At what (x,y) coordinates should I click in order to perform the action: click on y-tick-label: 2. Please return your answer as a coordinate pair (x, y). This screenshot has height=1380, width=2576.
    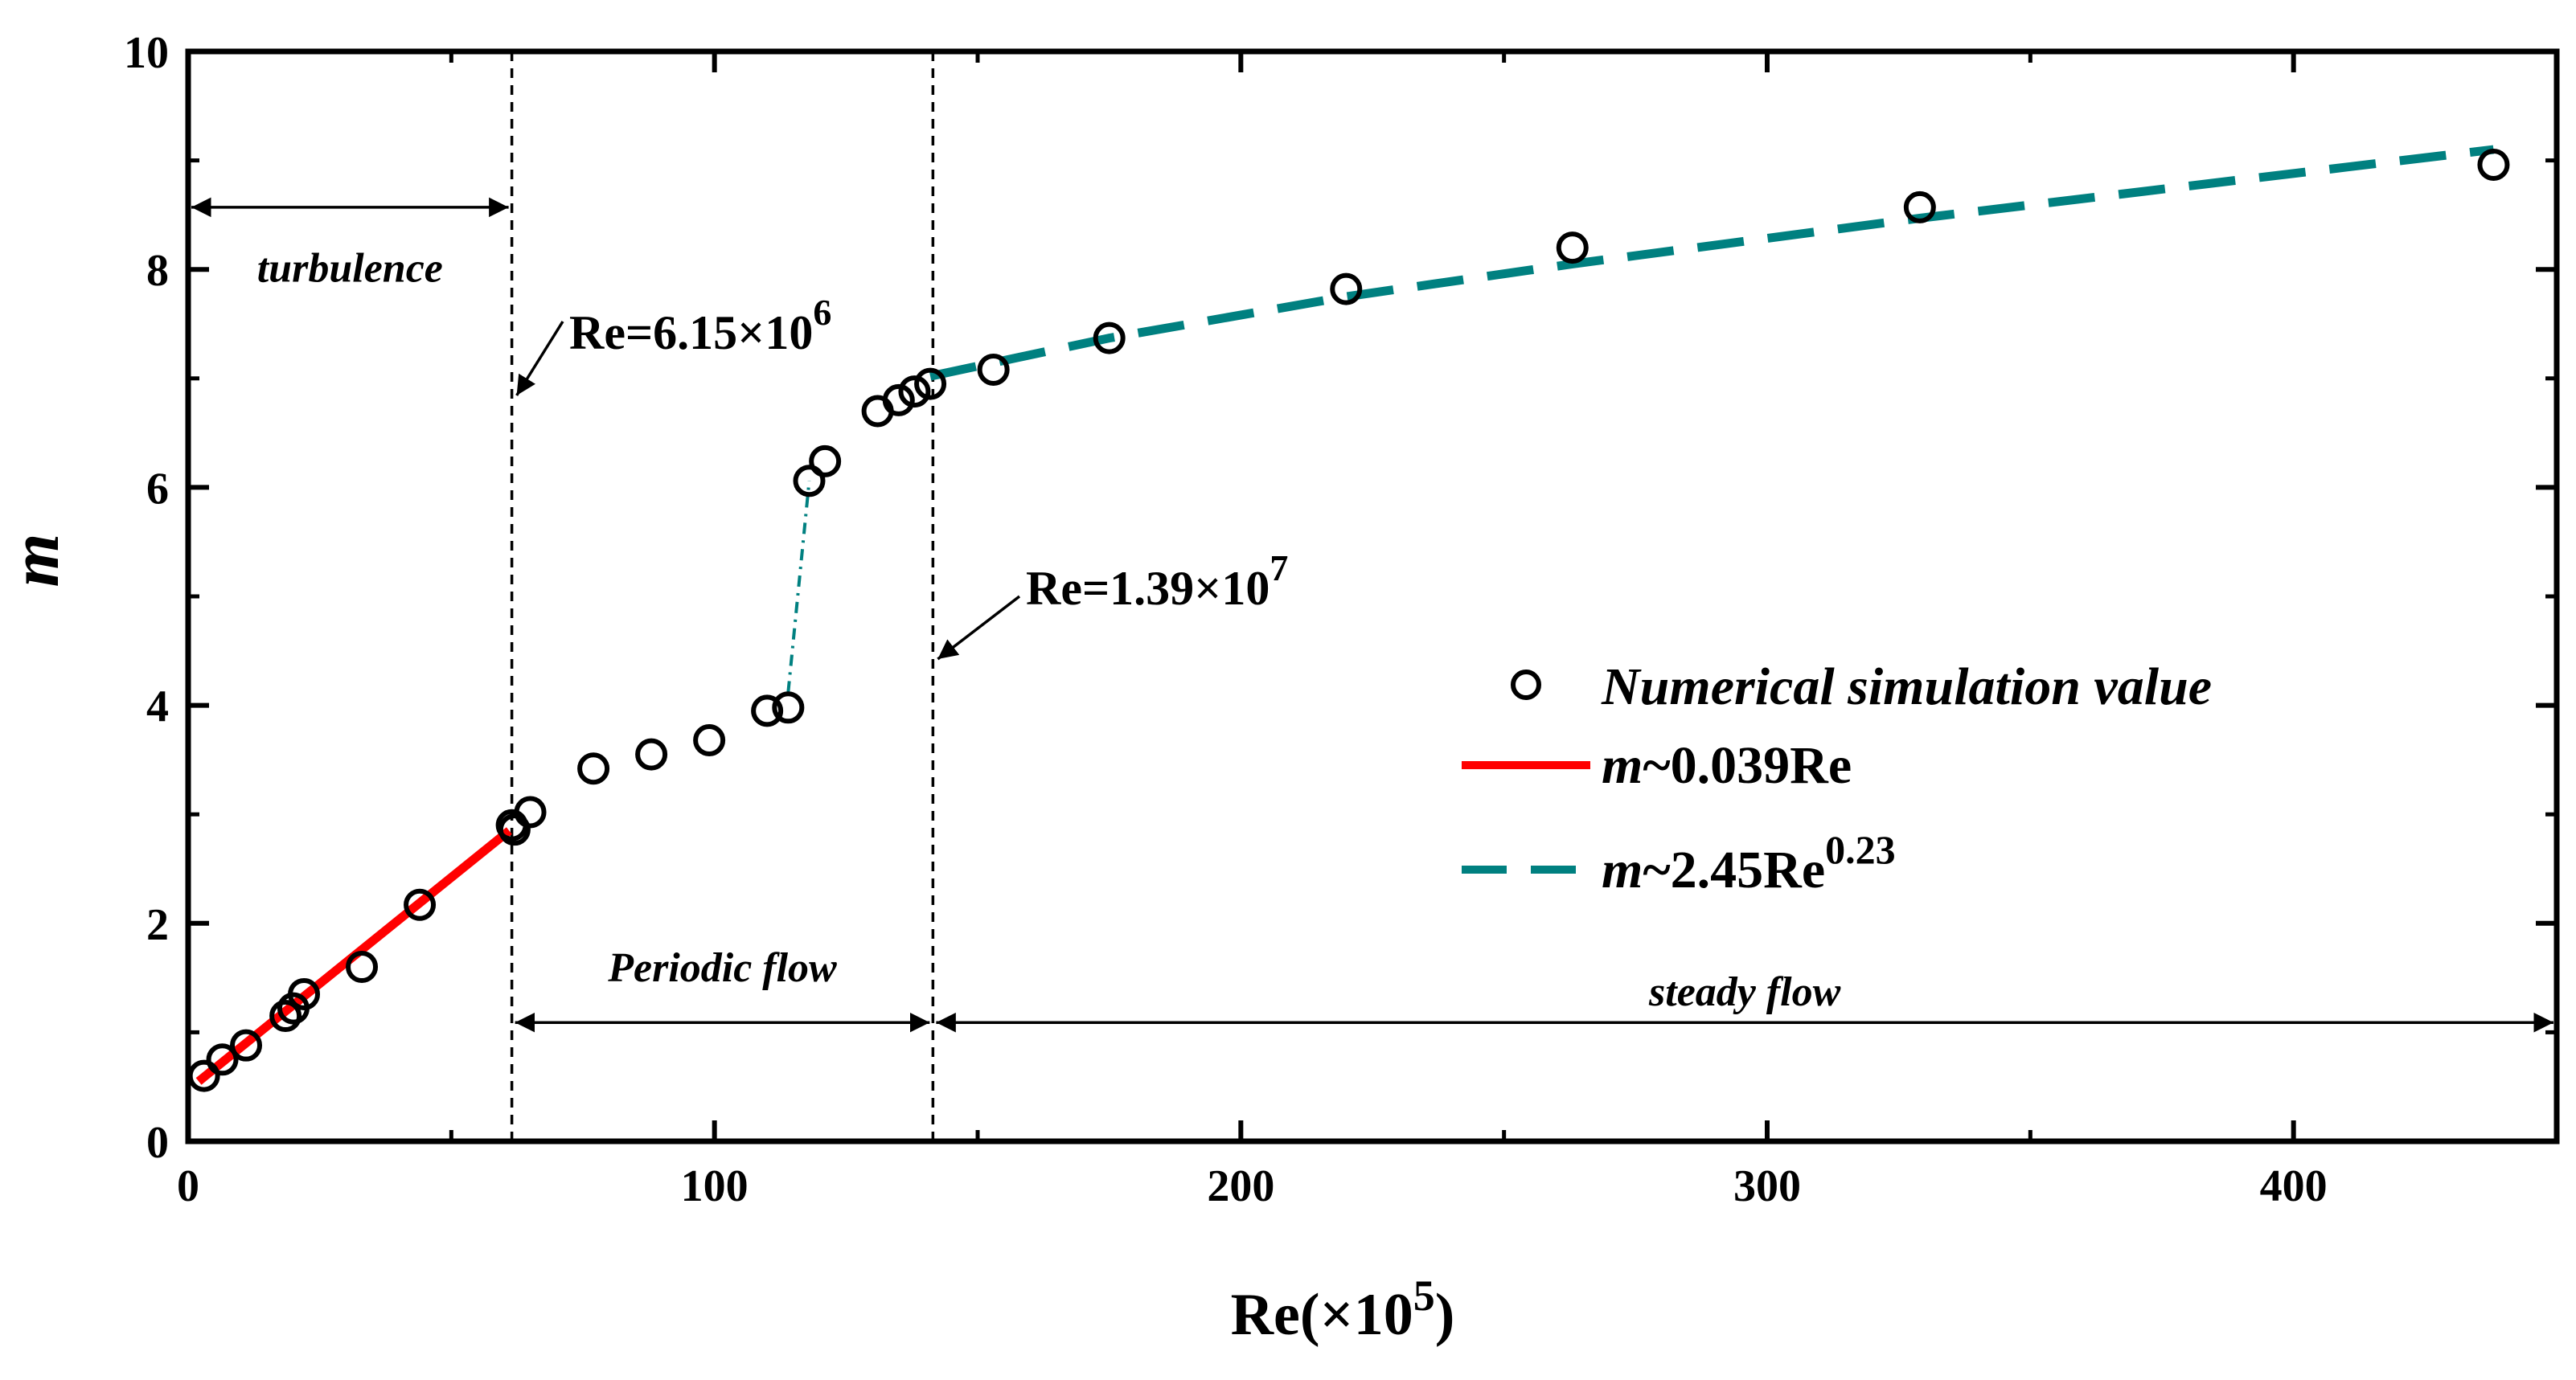
    Looking at the image, I should click on (158, 925).